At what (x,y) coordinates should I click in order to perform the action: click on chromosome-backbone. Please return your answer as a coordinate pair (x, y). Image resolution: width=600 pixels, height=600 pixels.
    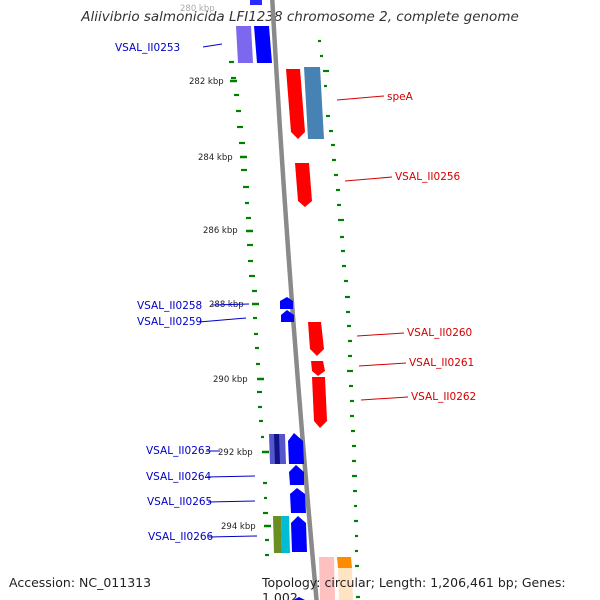
    Looking at the image, I should click on (294, 300).